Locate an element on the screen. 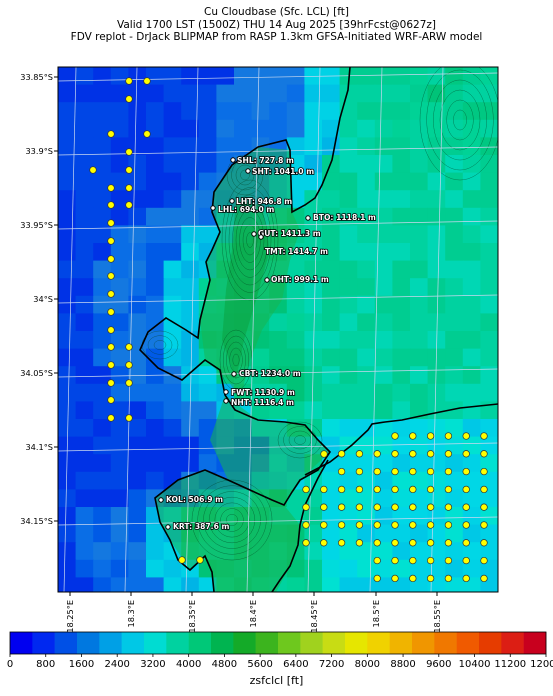  lat-label: 34°S is located at coordinates (43, 299).